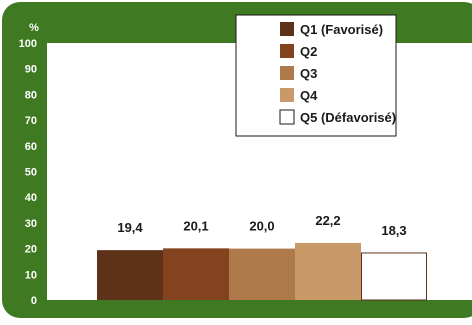 Image resolution: width=472 pixels, height=325 pixels. What do you see at coordinates (31, 198) in the screenshot?
I see `y-tick-label: 40` at bounding box center [31, 198].